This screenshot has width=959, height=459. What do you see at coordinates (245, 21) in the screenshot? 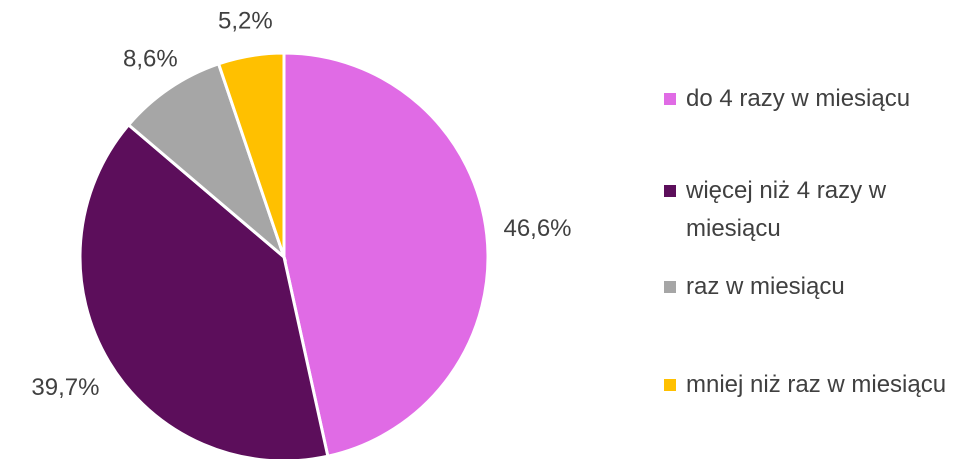
I see `data-label: 5,2%` at bounding box center [245, 21].